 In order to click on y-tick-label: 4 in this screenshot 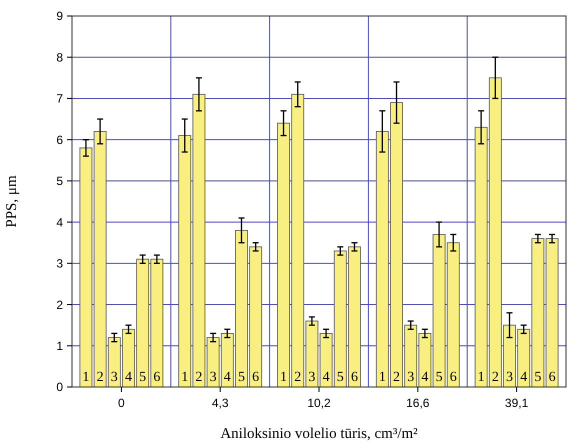, I will do `click(60, 222)`.